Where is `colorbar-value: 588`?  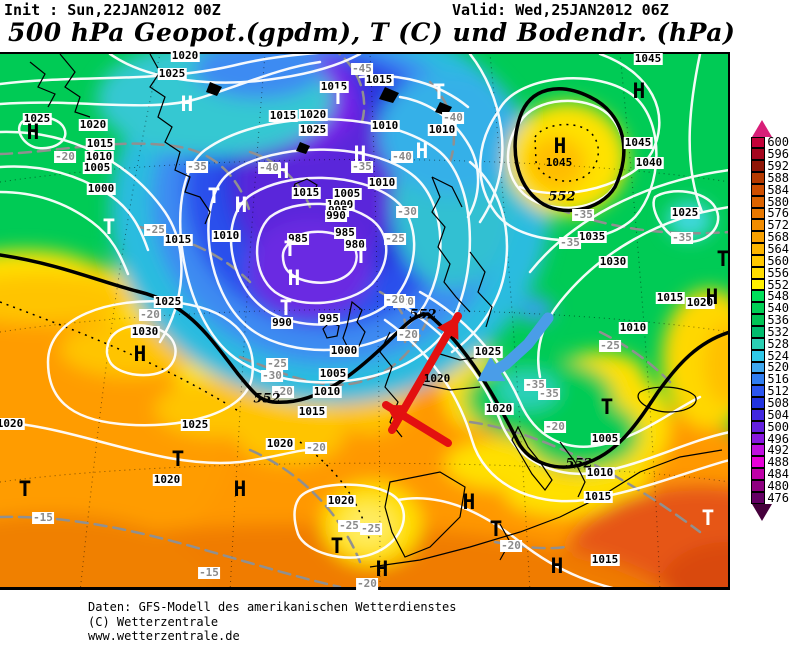 colorbar-value: 588 is located at coordinates (778, 177).